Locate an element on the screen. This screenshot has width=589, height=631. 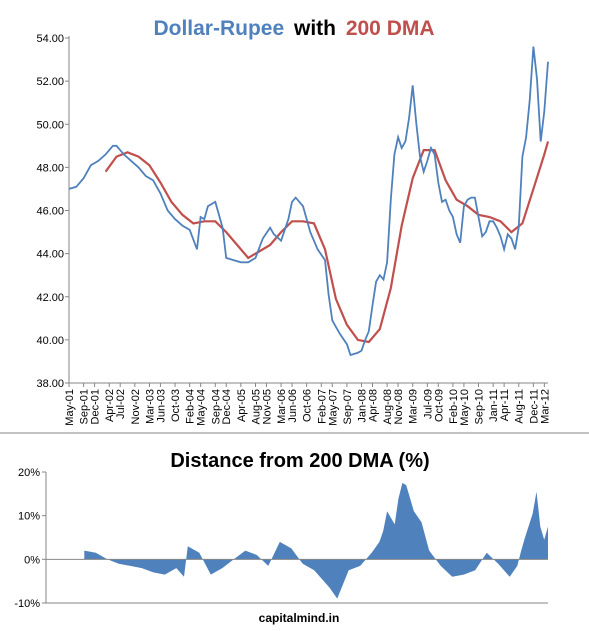
distance-y-tick-label: 10% is located at coordinates (29, 517).